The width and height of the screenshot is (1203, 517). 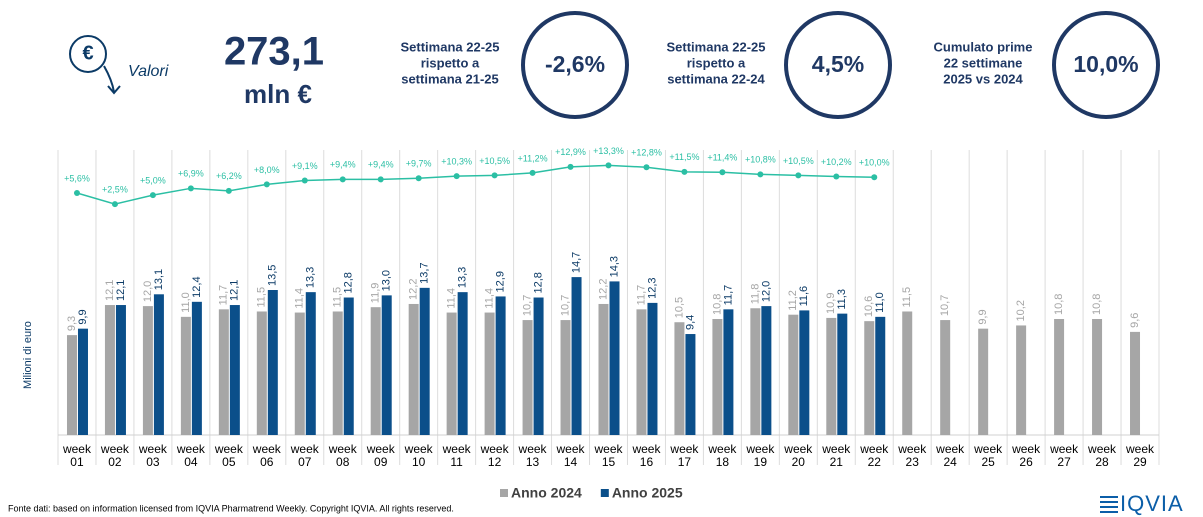 What do you see at coordinates (760, 455) in the screenshot?
I see `x-tick-label: week 19` at bounding box center [760, 455].